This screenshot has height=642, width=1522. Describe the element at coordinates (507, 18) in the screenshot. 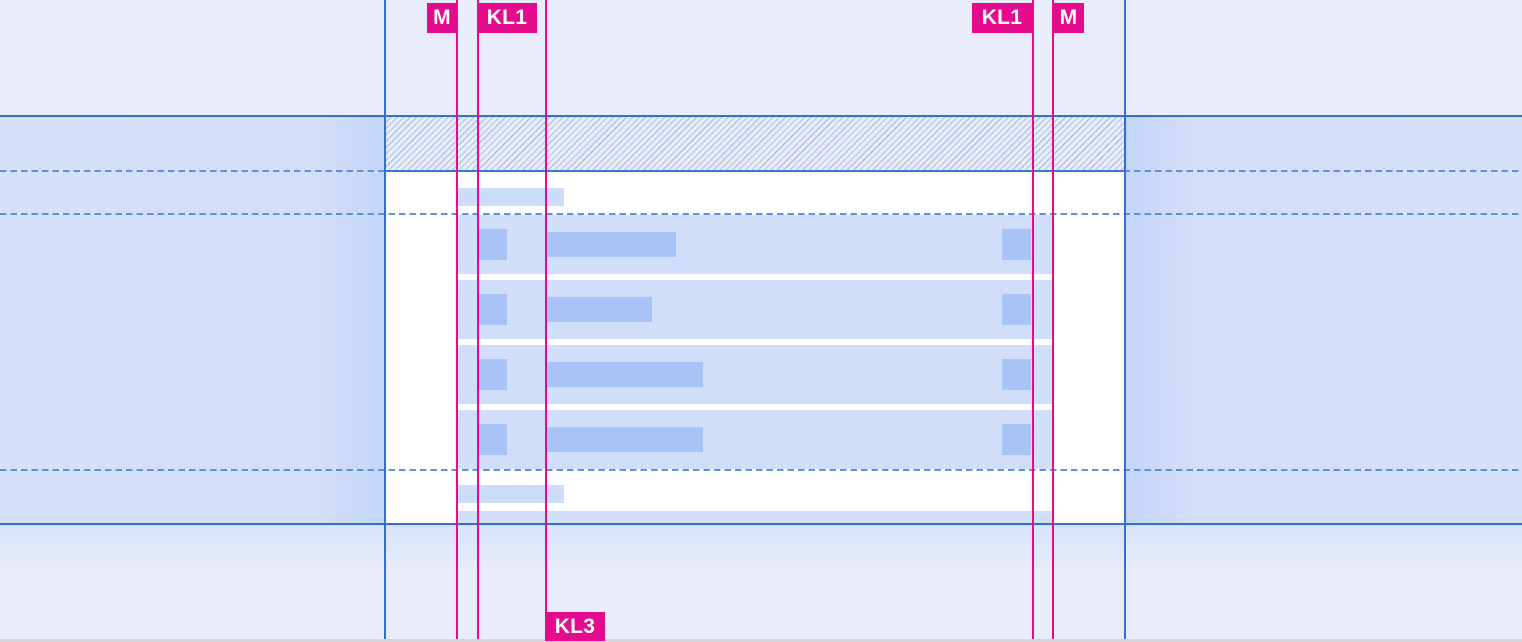

I see `label-kl1-left: KL1` at that location.